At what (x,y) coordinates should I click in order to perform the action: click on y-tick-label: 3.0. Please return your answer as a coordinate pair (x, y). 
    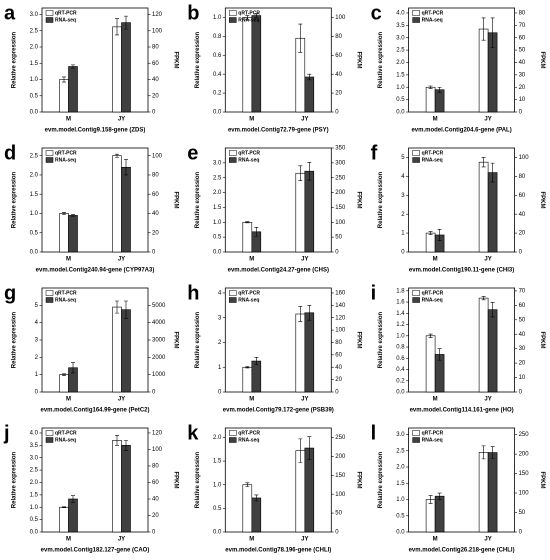
    Looking at the image, I should click on (34, 458).